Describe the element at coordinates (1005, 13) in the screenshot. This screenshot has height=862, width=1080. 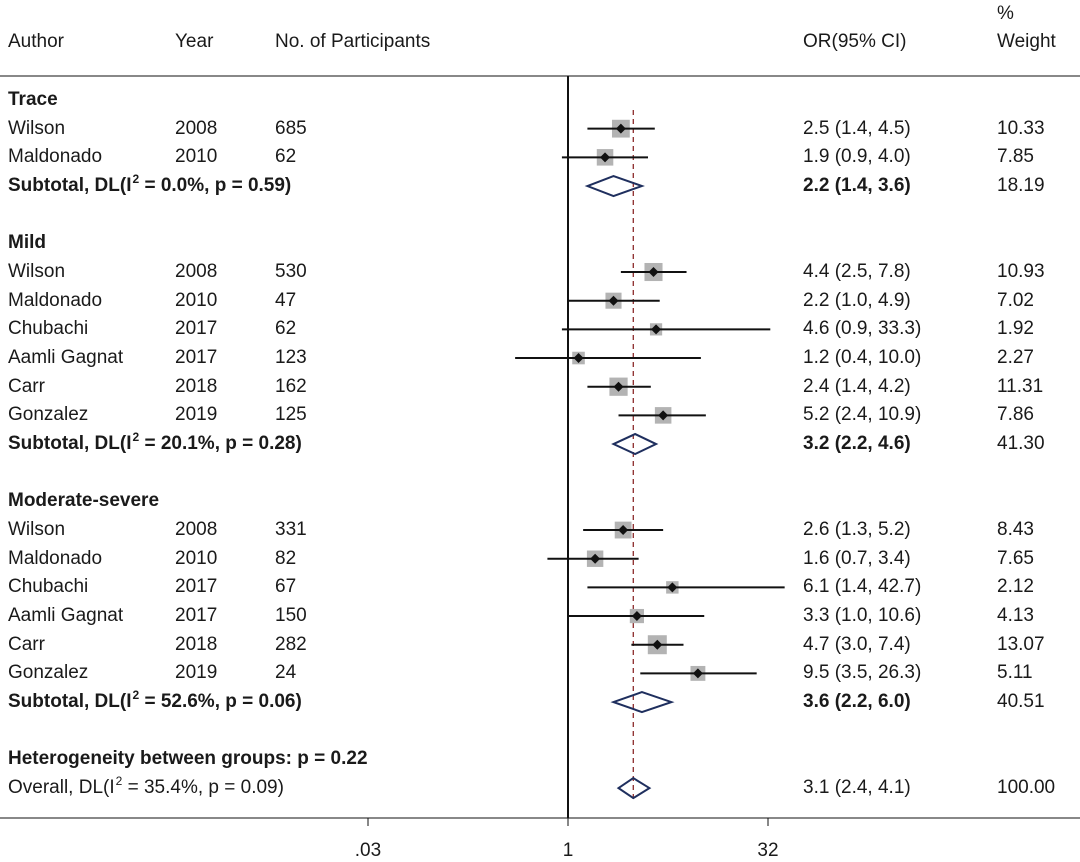
I see `header-weight-pct: %` at that location.